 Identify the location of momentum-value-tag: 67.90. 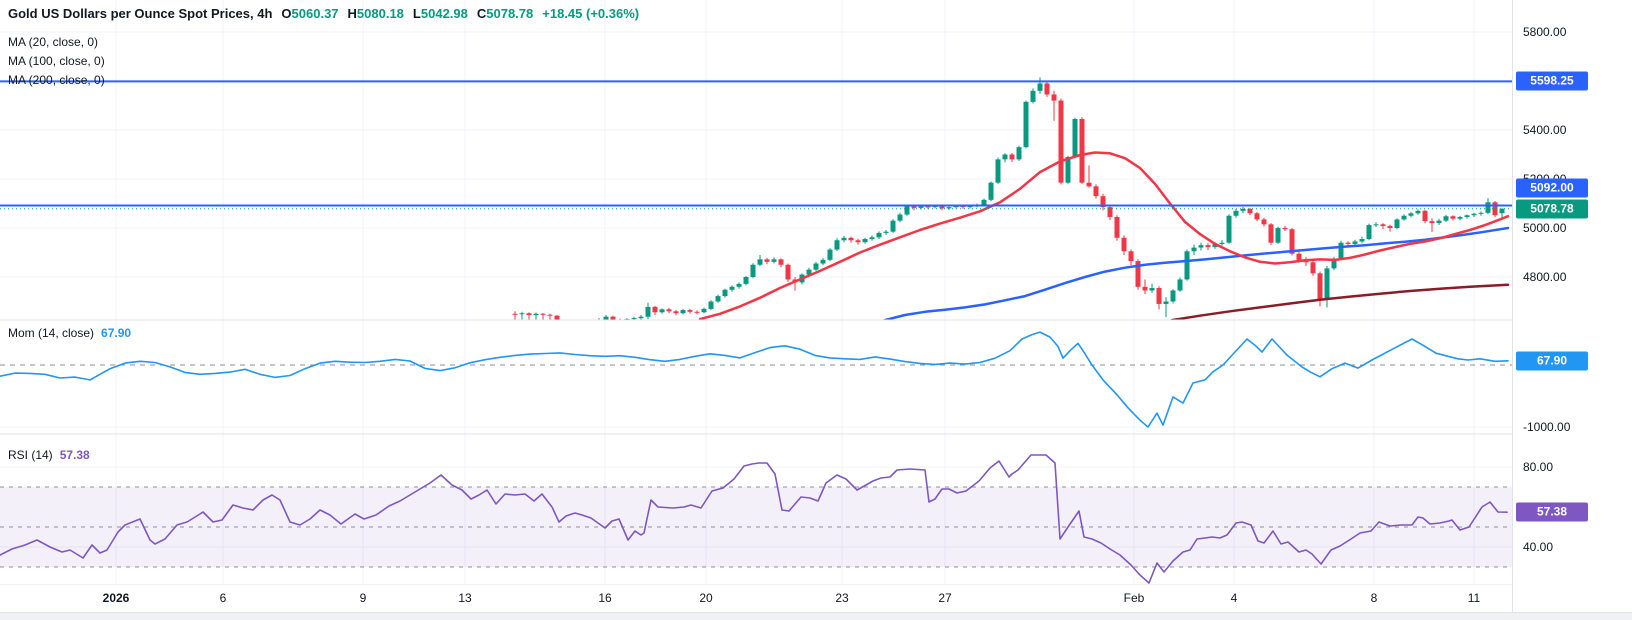
(1552, 361).